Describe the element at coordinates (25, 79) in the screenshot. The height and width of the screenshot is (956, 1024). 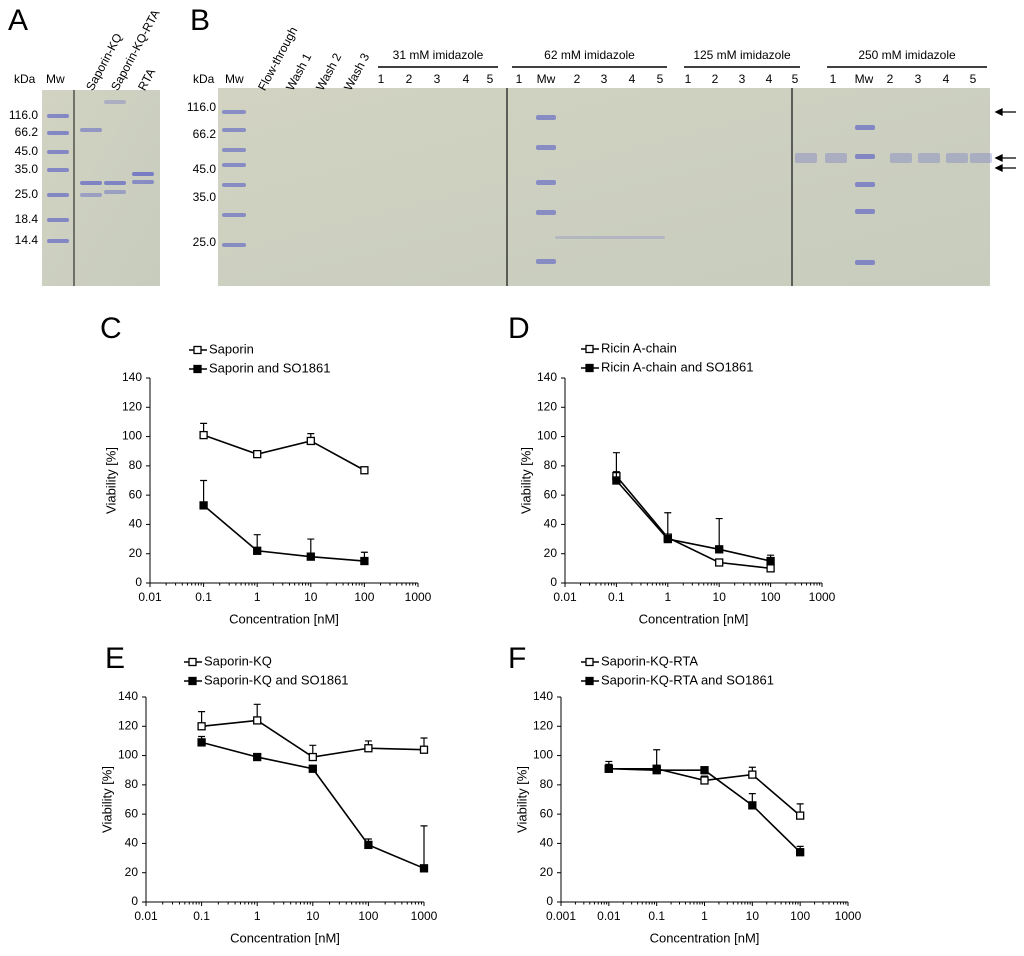
I see `kda-label: kDa` at that location.